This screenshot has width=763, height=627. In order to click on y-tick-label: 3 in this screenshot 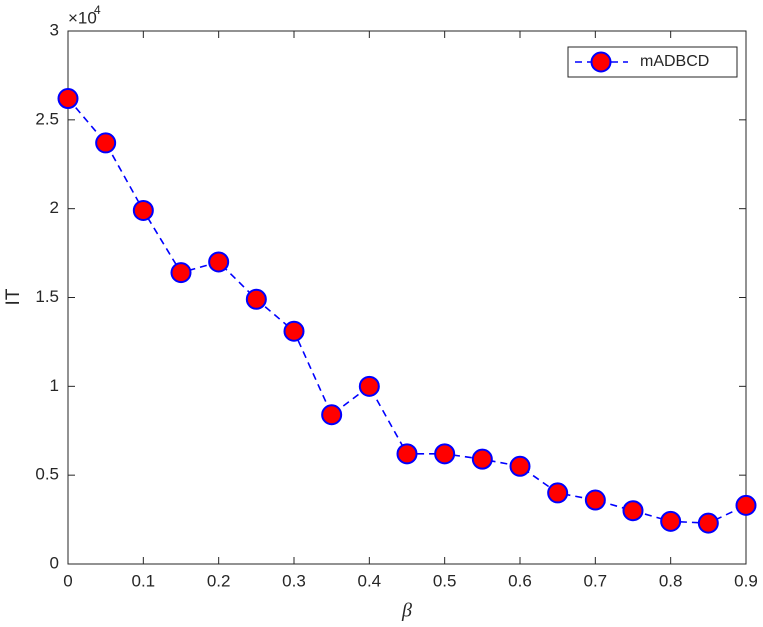, I will do `click(54, 29)`.